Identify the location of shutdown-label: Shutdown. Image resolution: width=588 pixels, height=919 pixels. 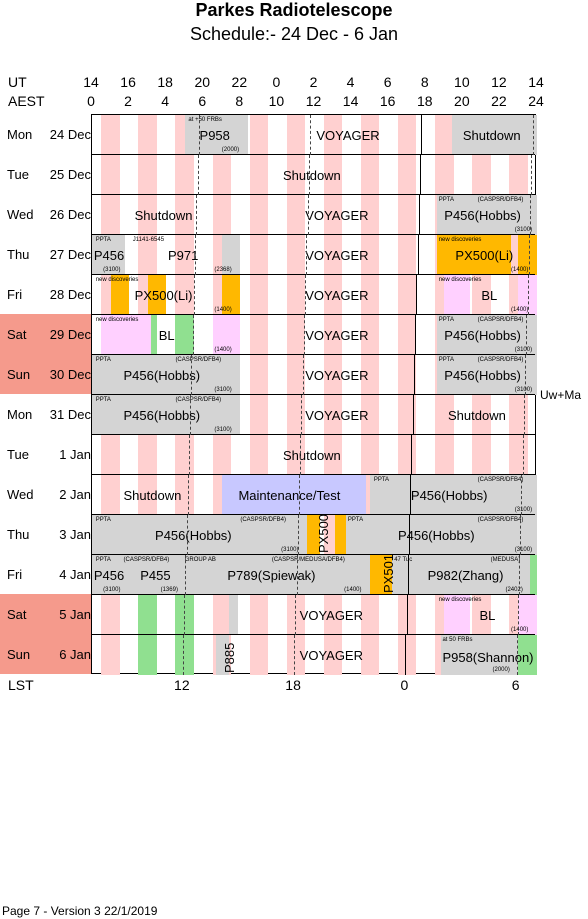
(311, 455).